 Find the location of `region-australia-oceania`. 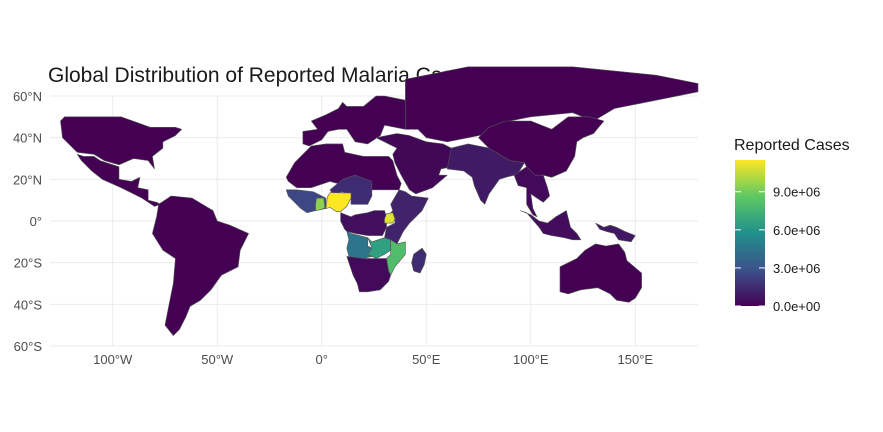

region-australia-oceania is located at coordinates (600, 273).